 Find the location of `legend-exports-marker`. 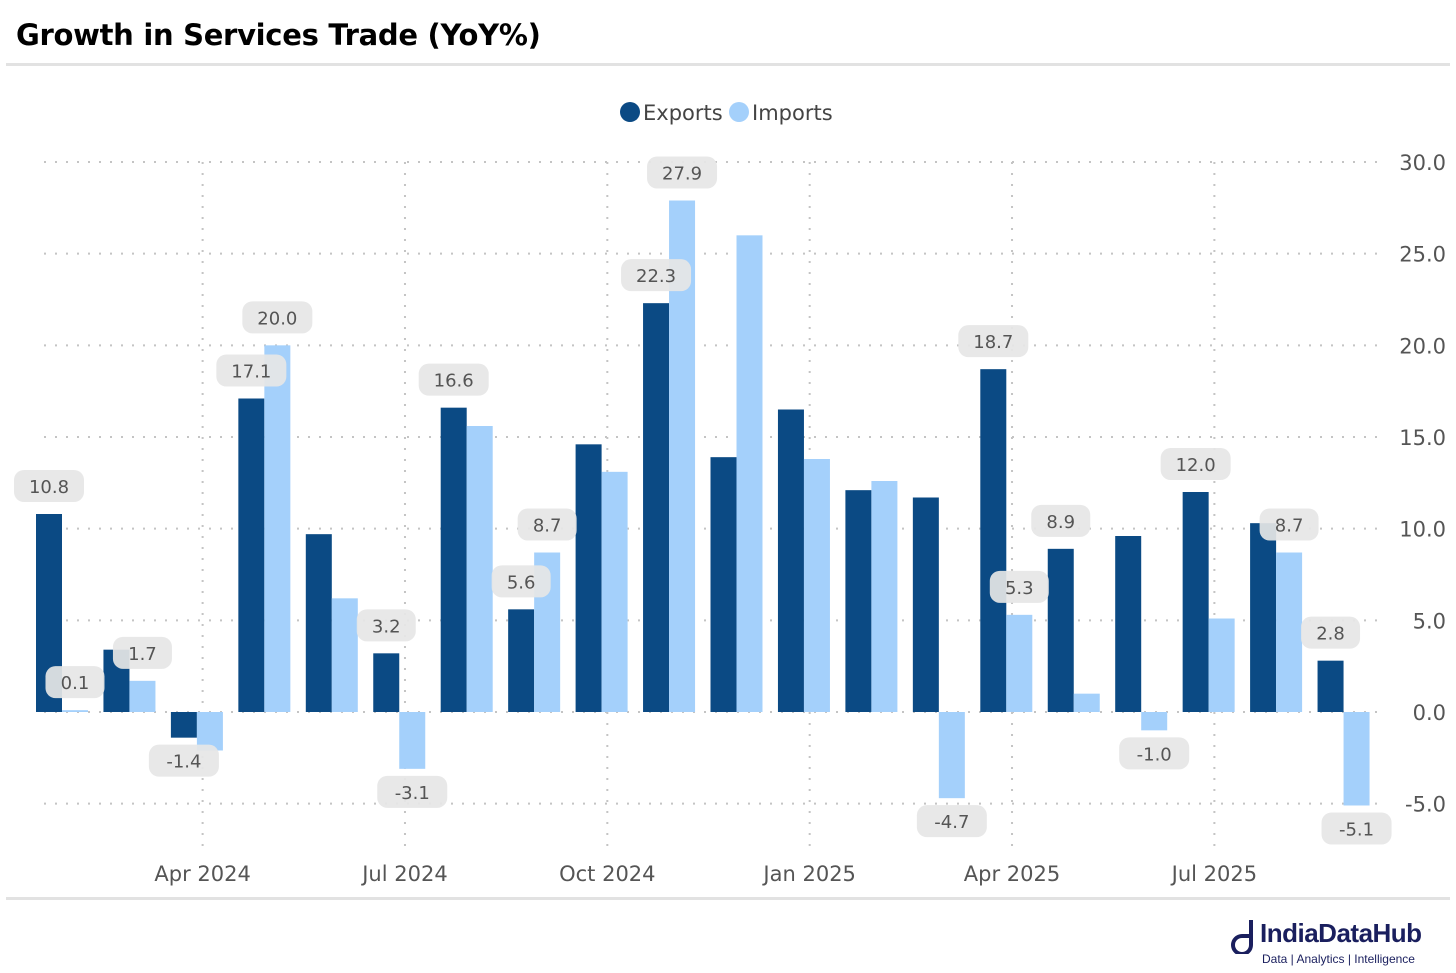

legend-exports-marker is located at coordinates (630, 112).